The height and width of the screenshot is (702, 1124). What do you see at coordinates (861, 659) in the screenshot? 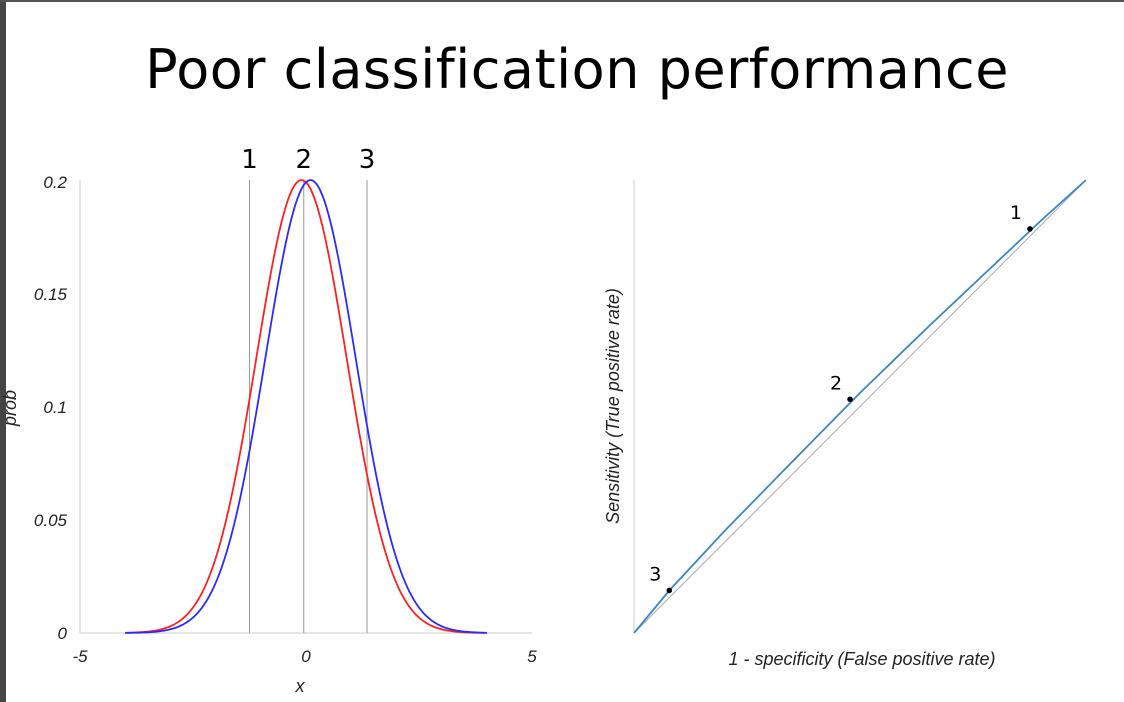
I see `right-x-axis-label: 1 - specificity (False positive rate)` at bounding box center [861, 659].